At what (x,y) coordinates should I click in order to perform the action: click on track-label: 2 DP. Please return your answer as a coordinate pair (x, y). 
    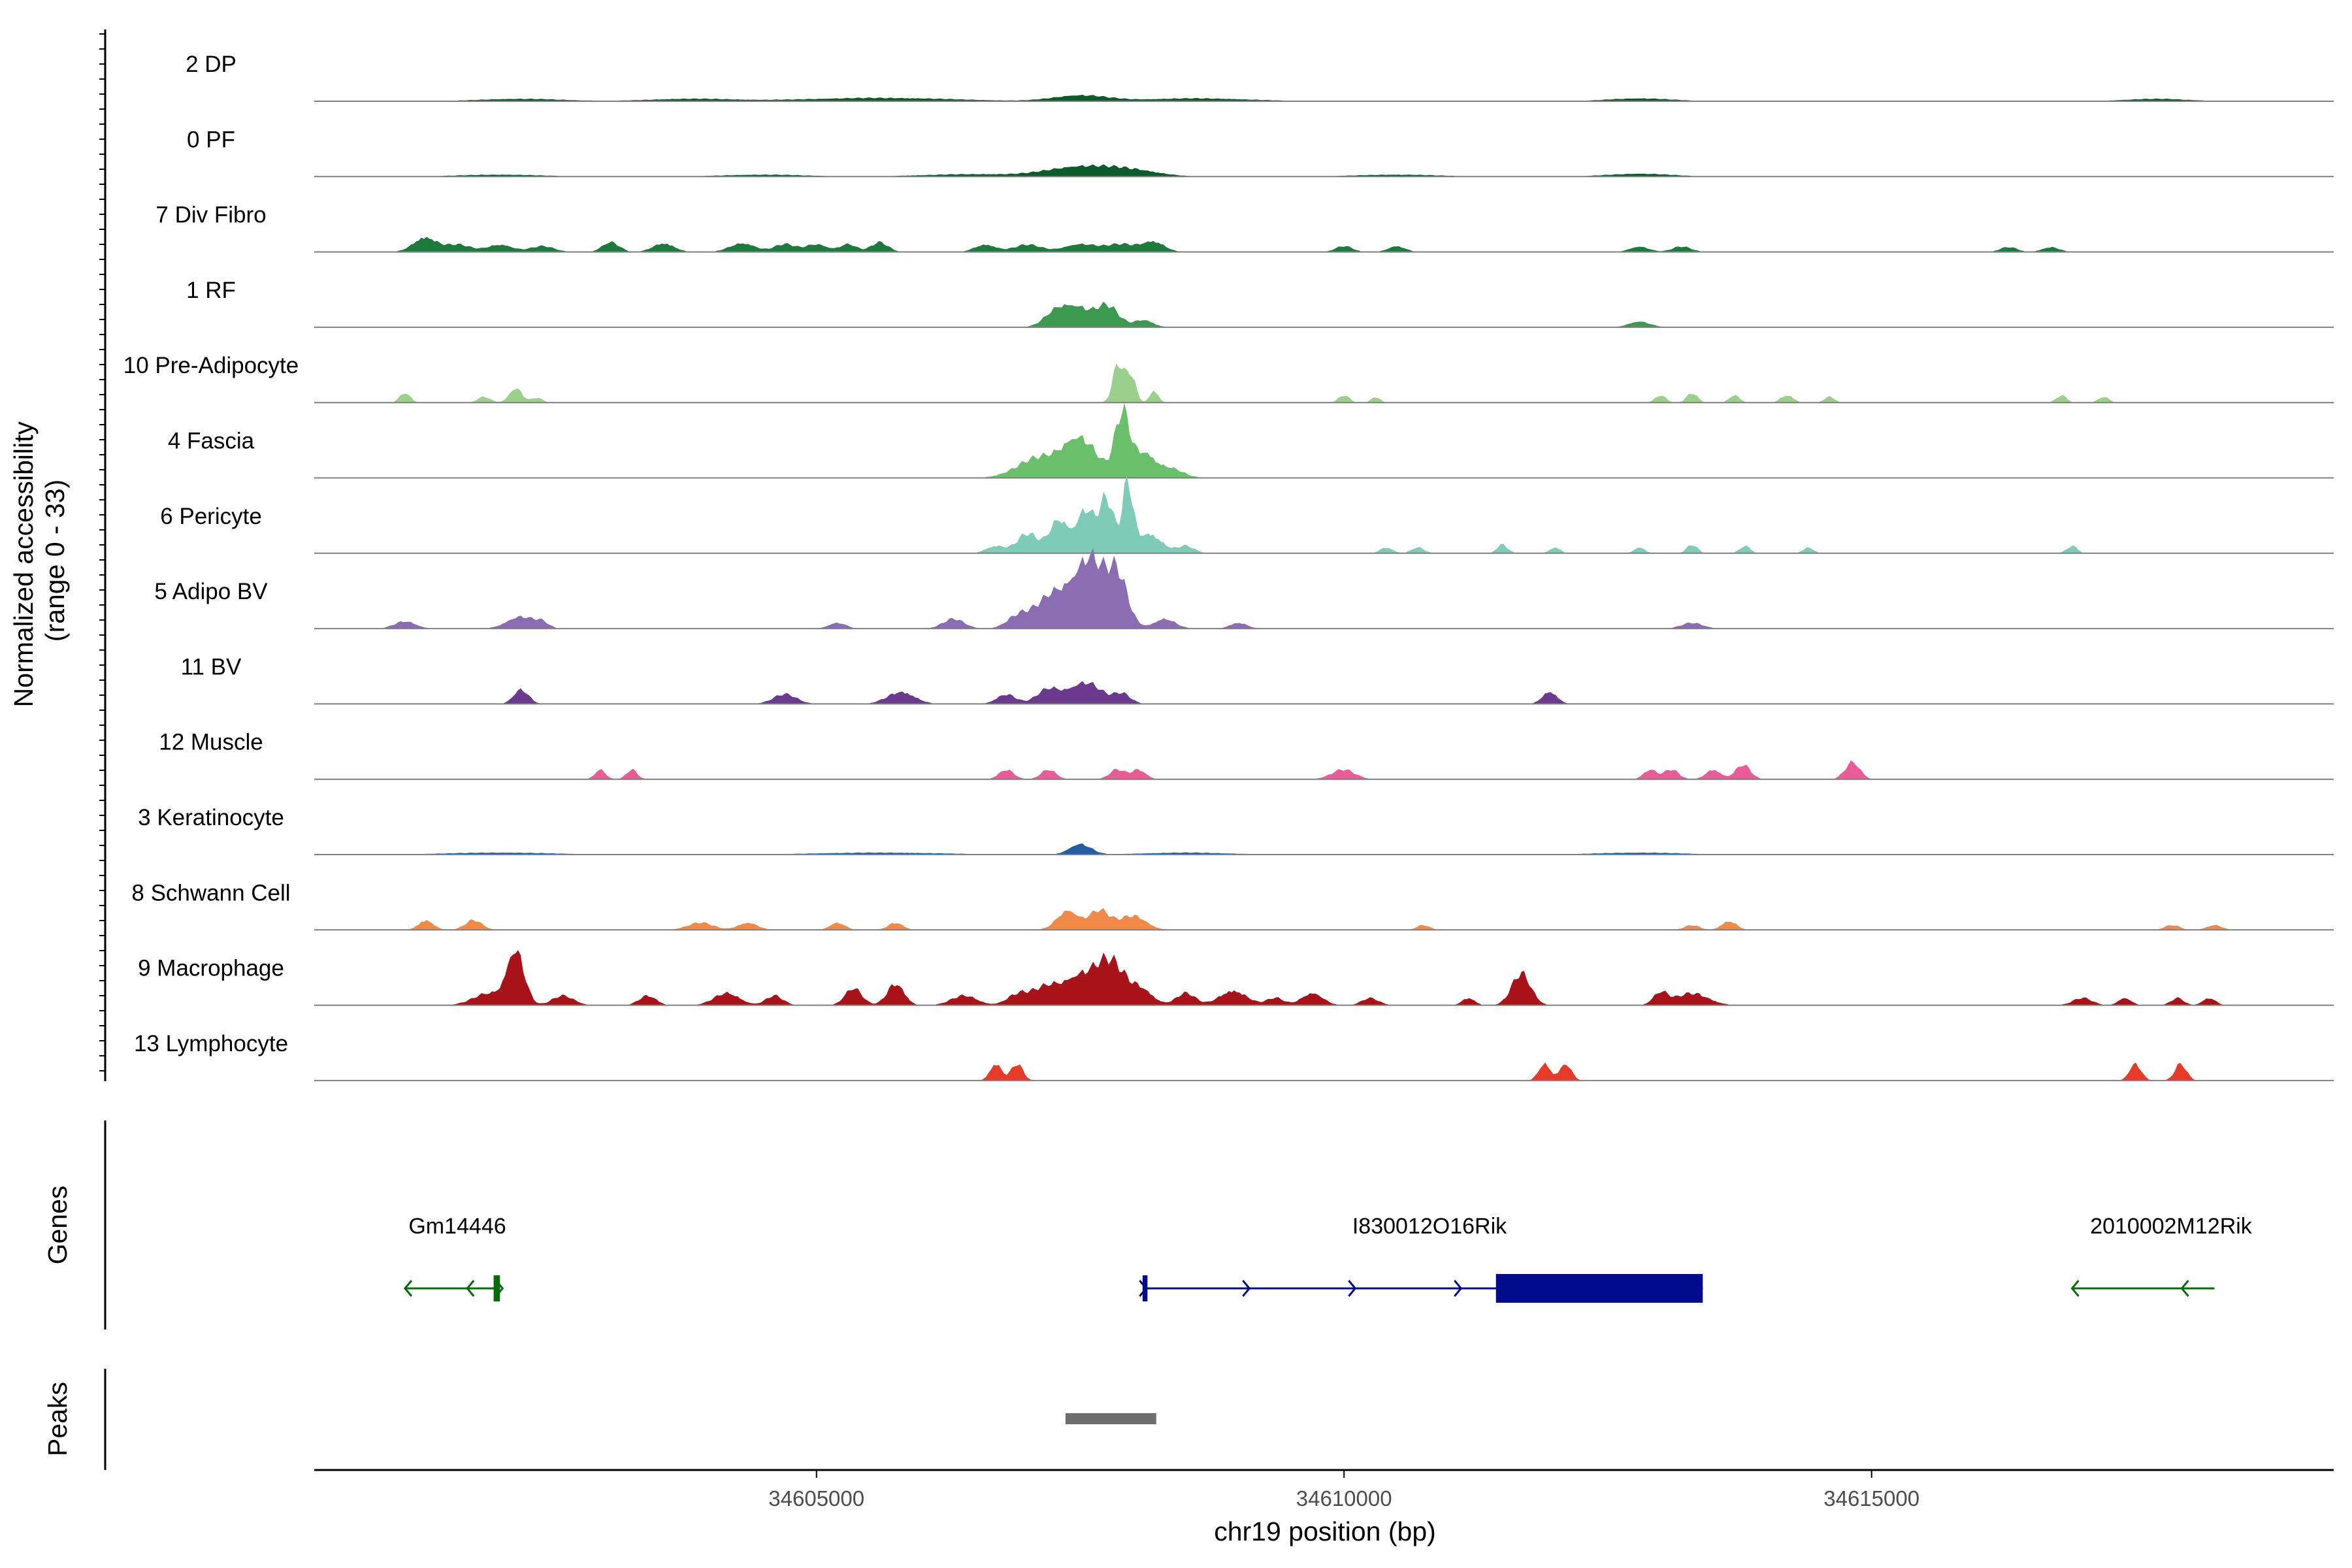
    Looking at the image, I should click on (211, 64).